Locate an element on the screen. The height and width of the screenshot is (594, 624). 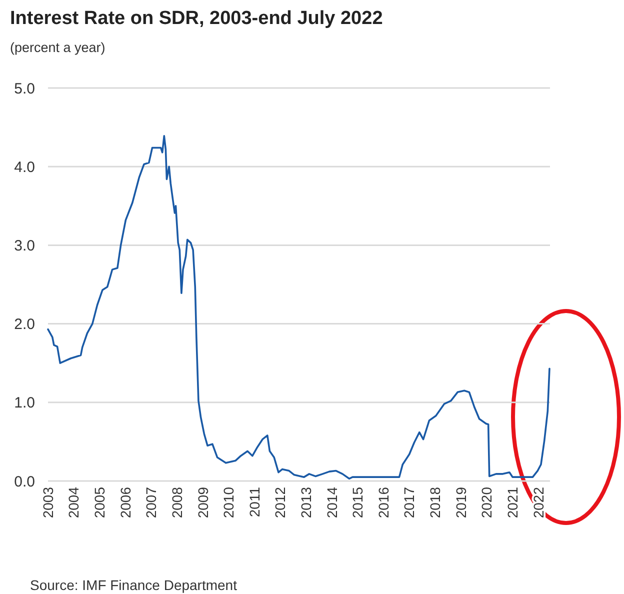
chart-subtitle: (percent a year) is located at coordinates (58, 47).